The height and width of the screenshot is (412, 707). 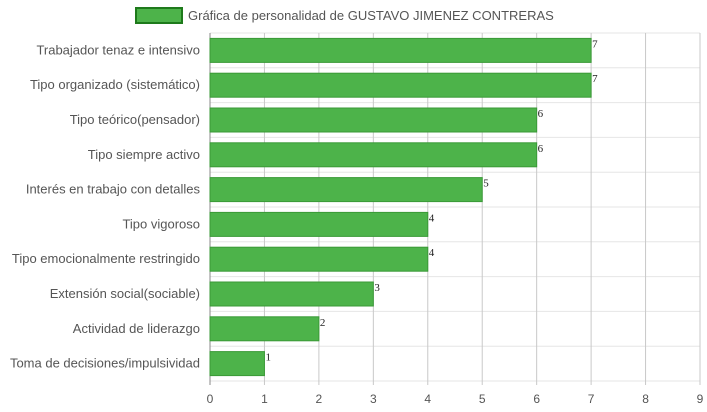 I want to click on x-tick-label: 2, so click(x=319, y=399).